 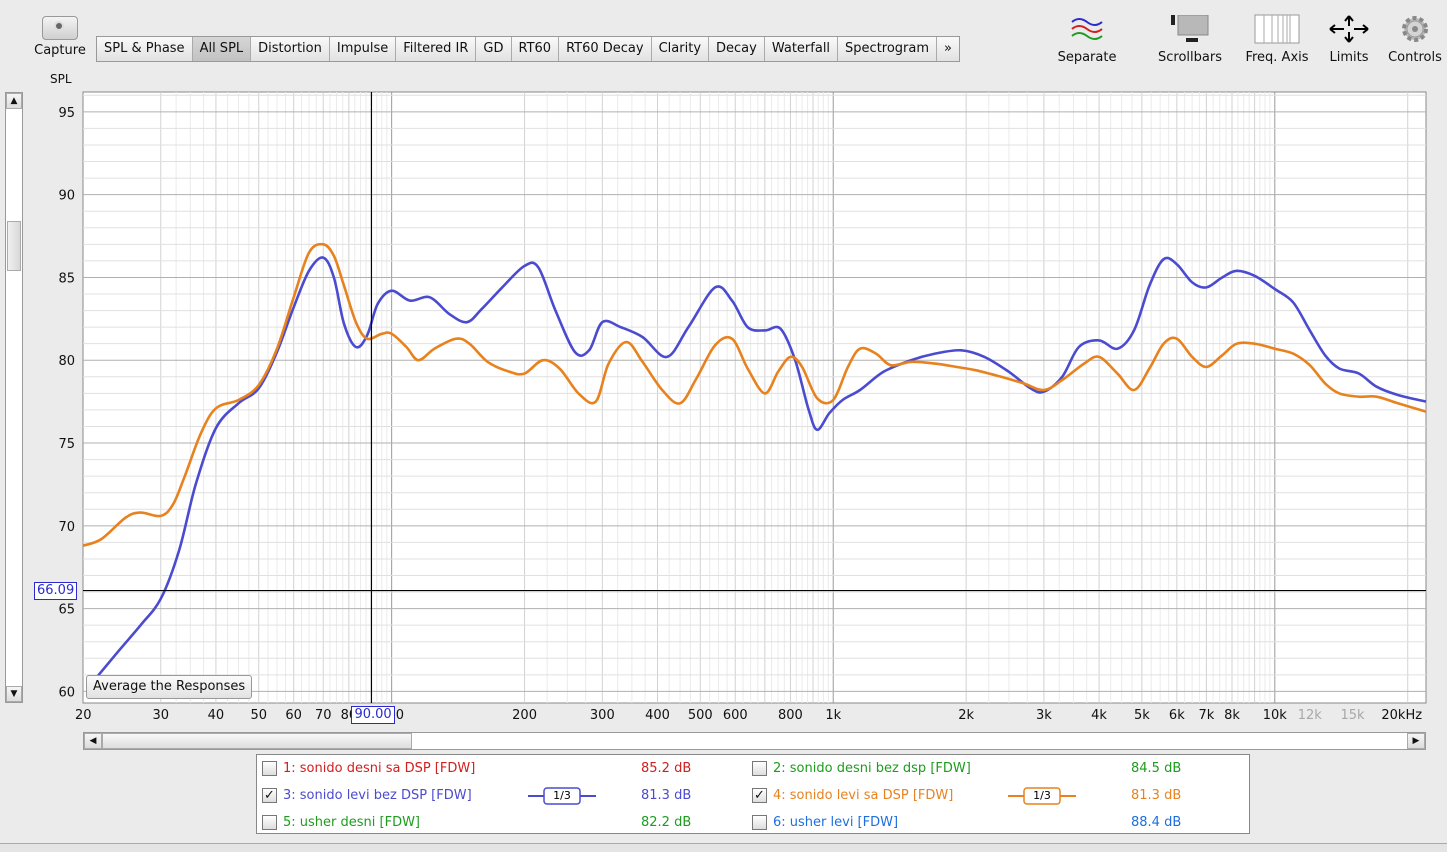 I want to click on tab-decay: Decay, so click(x=737, y=49).